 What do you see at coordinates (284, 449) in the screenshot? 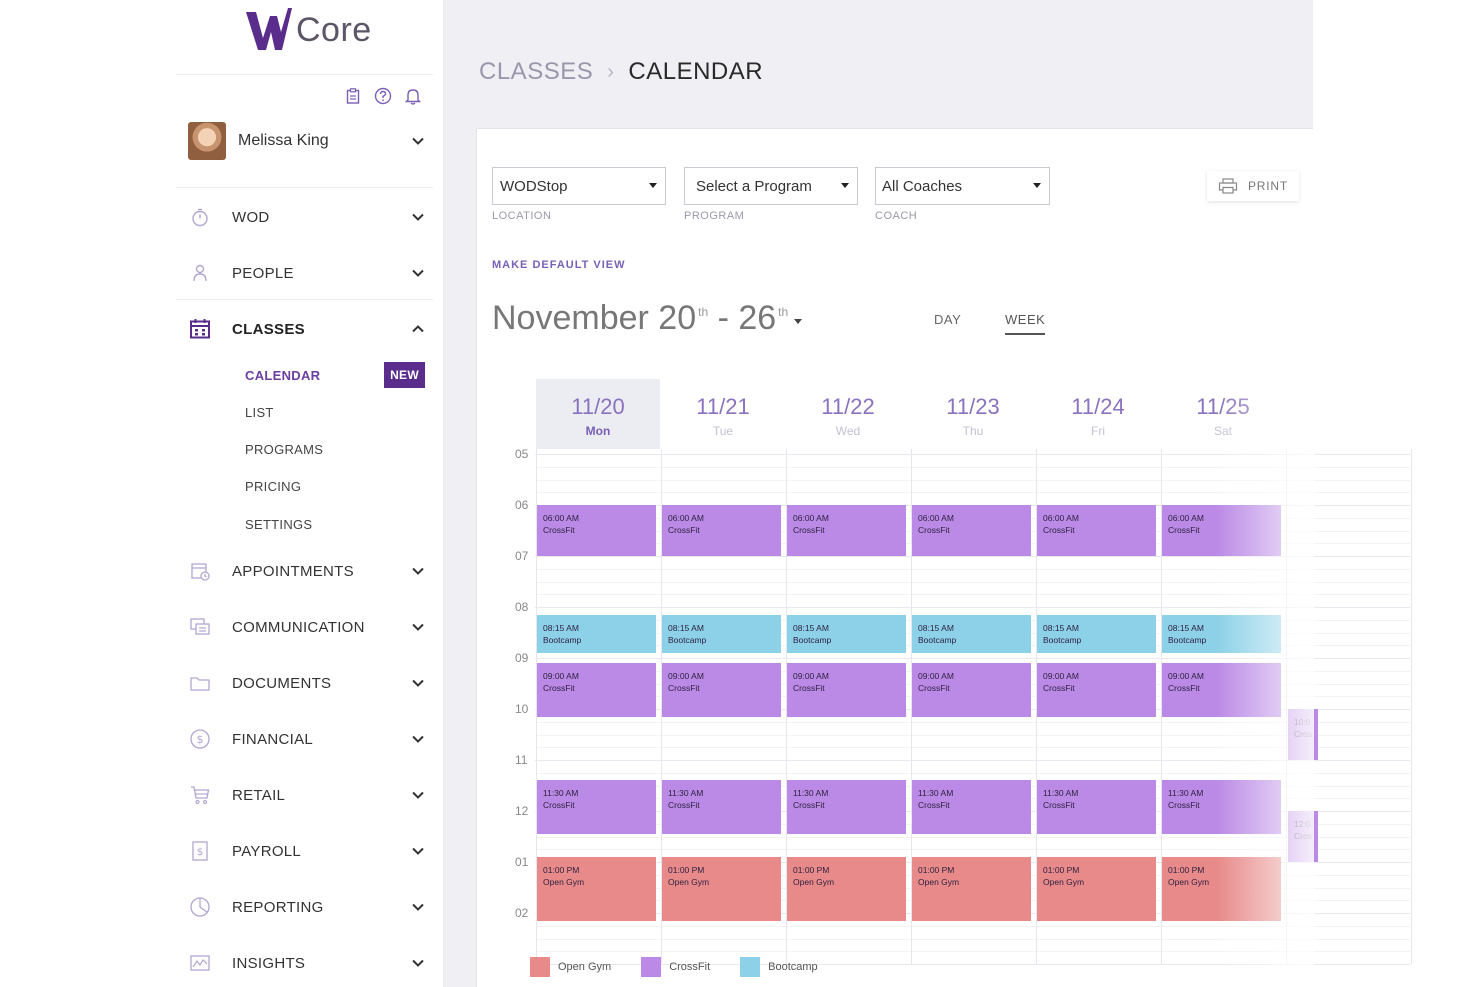
I see `sub-nav-label: PROGRAMS` at bounding box center [284, 449].